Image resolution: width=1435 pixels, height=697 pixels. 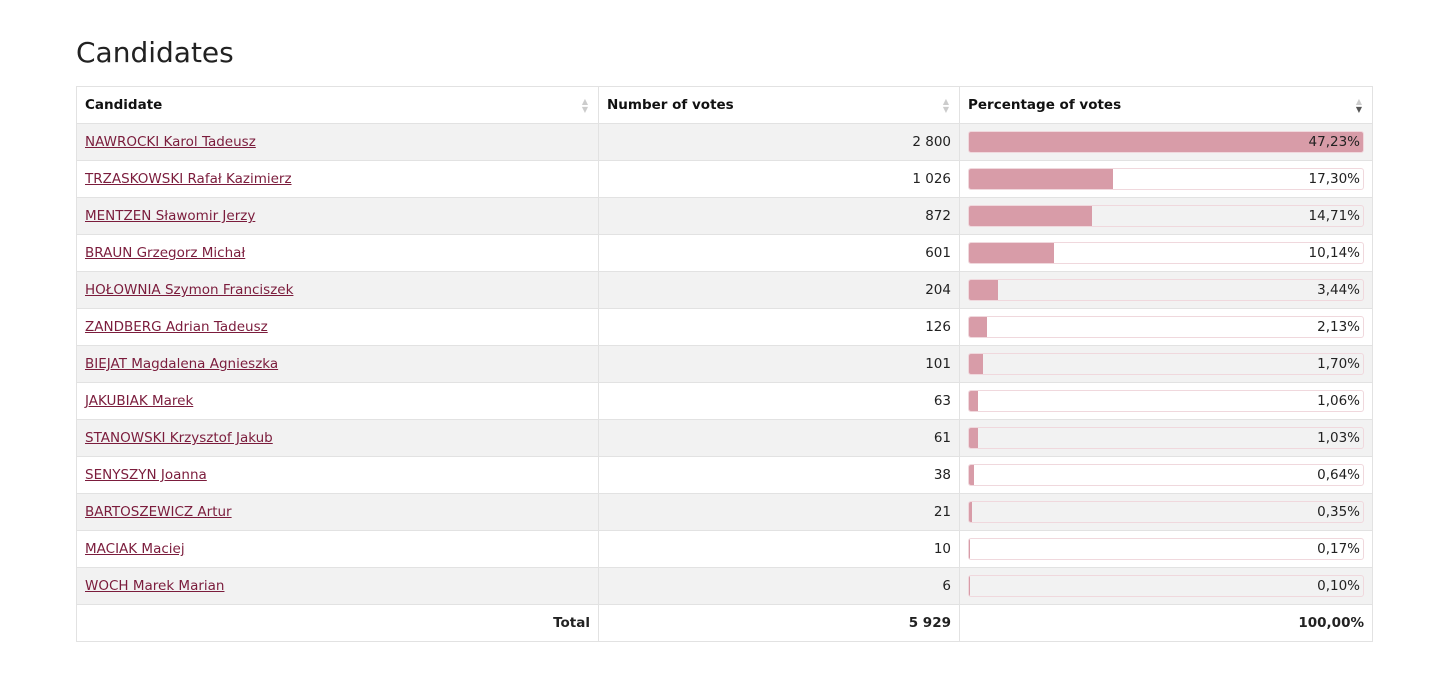 I want to click on percentage-cell: 1,03%, so click(x=1166, y=438).